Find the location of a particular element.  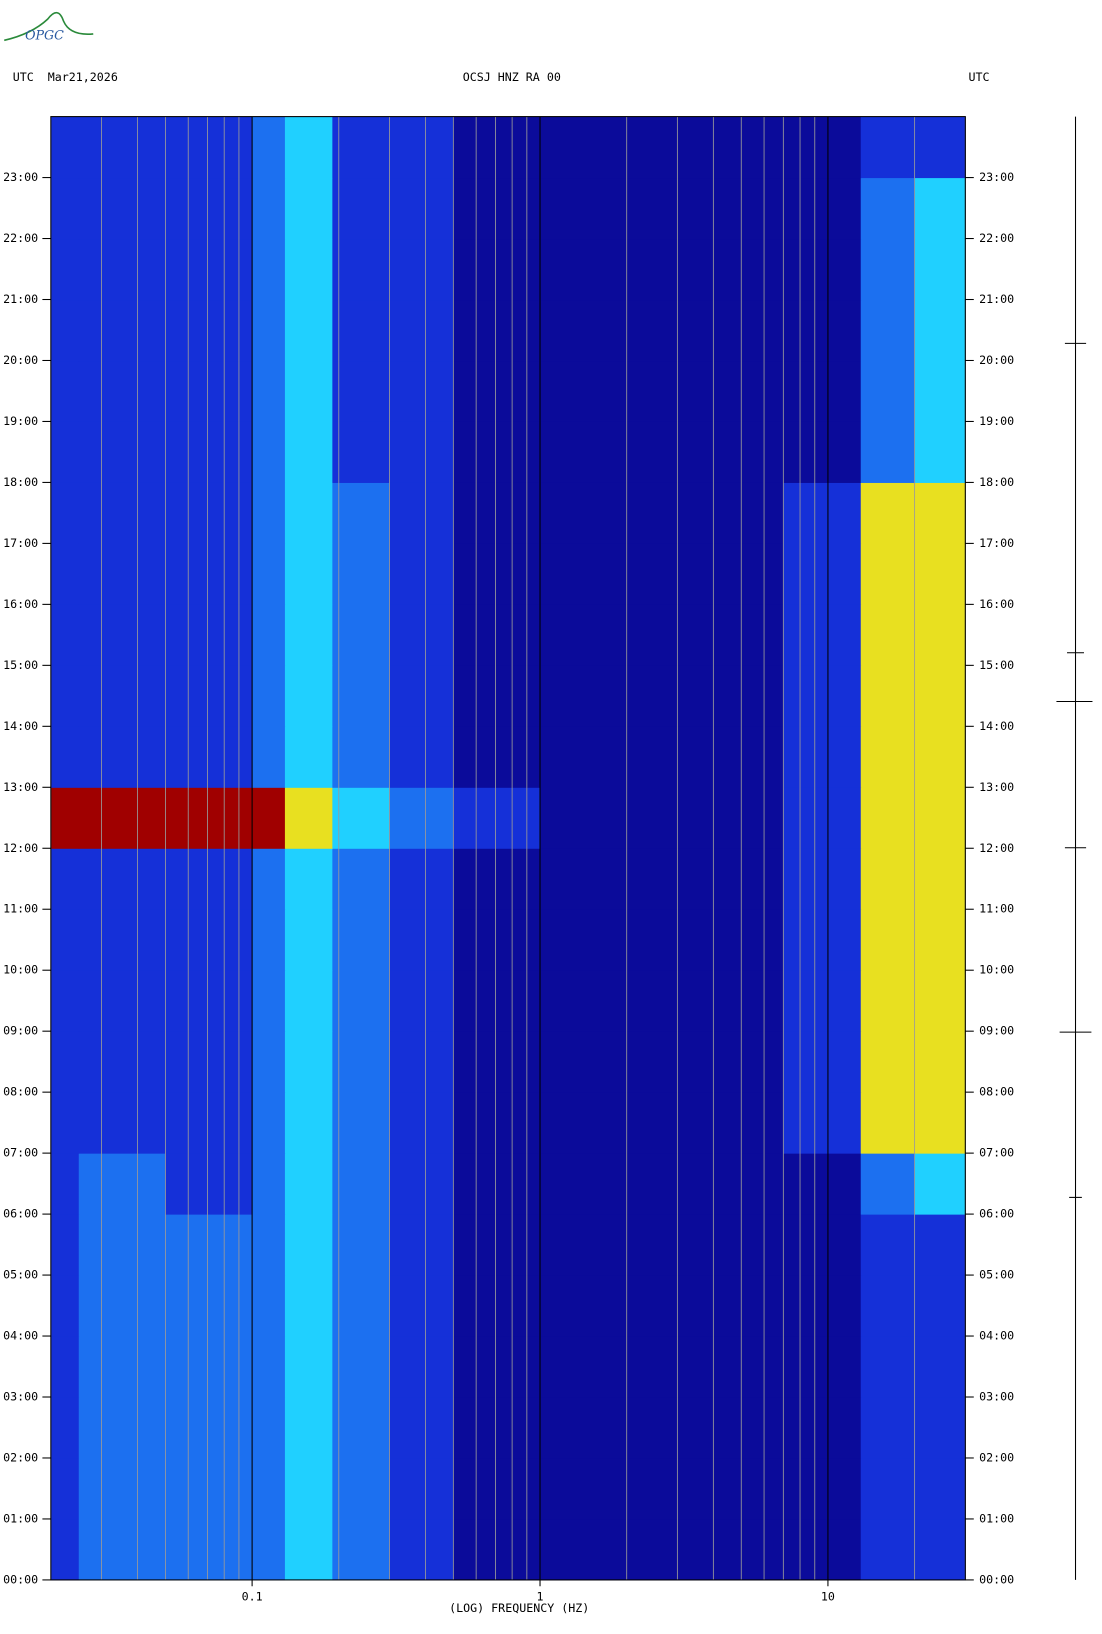

y-tick-label: 21:00 is located at coordinates (20, 299).